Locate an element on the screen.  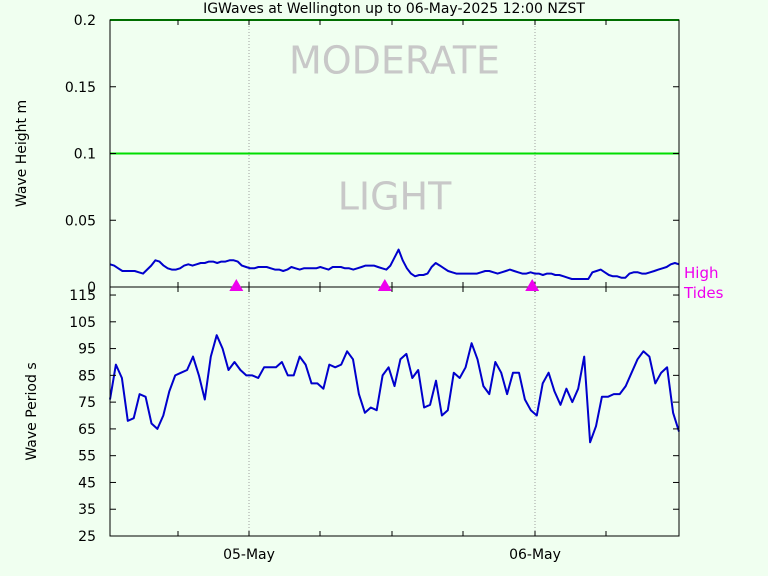
zone-label-moderate: MODERATE is located at coordinates (394, 60).